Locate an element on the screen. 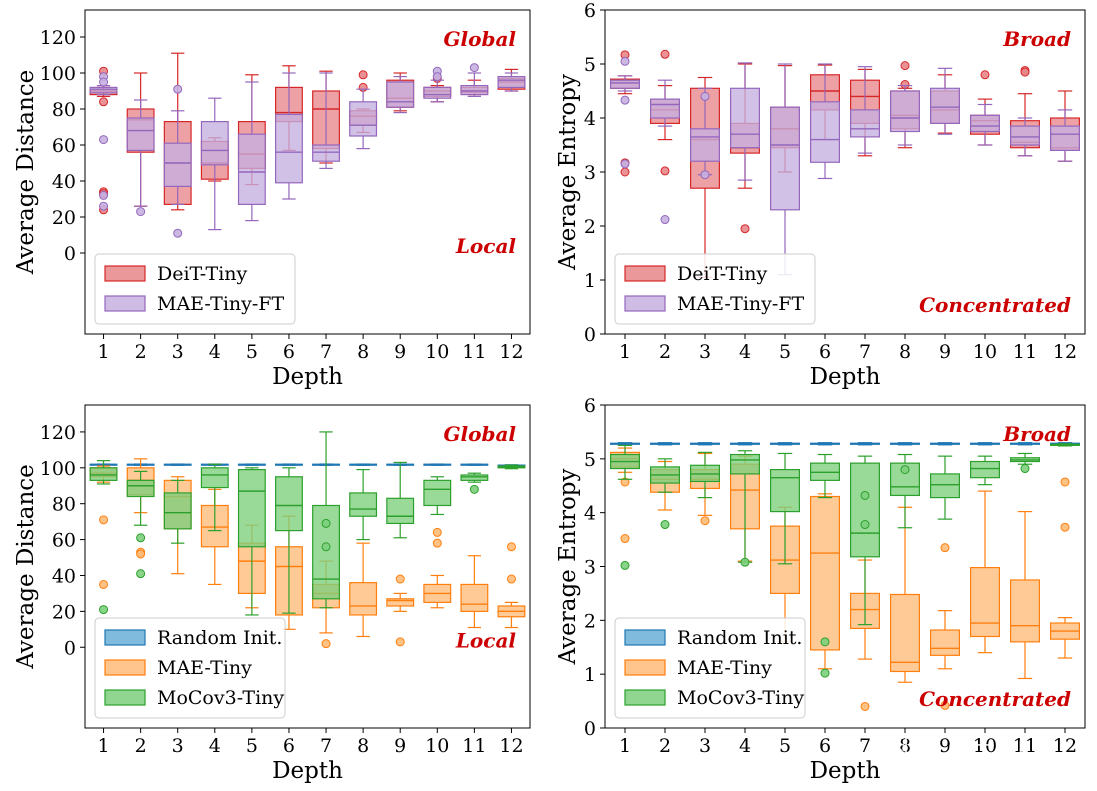 This screenshot has height=791, width=1097. x-tick-label: 12 is located at coordinates (1065, 746).